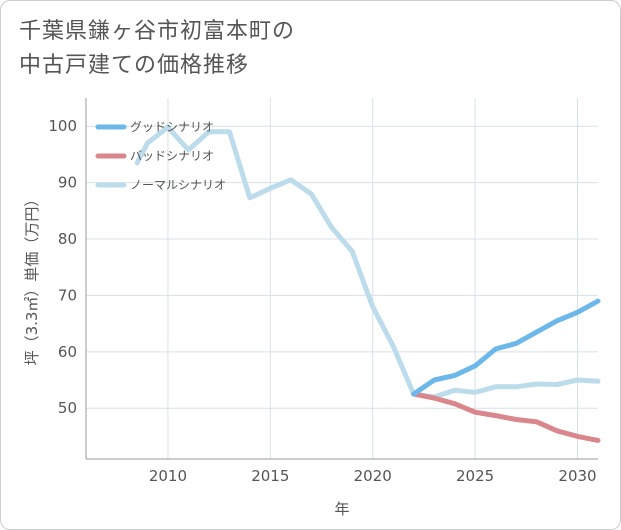  I want to click on chart-title-line-2: 中古戸建ての価格推移, so click(134, 65).